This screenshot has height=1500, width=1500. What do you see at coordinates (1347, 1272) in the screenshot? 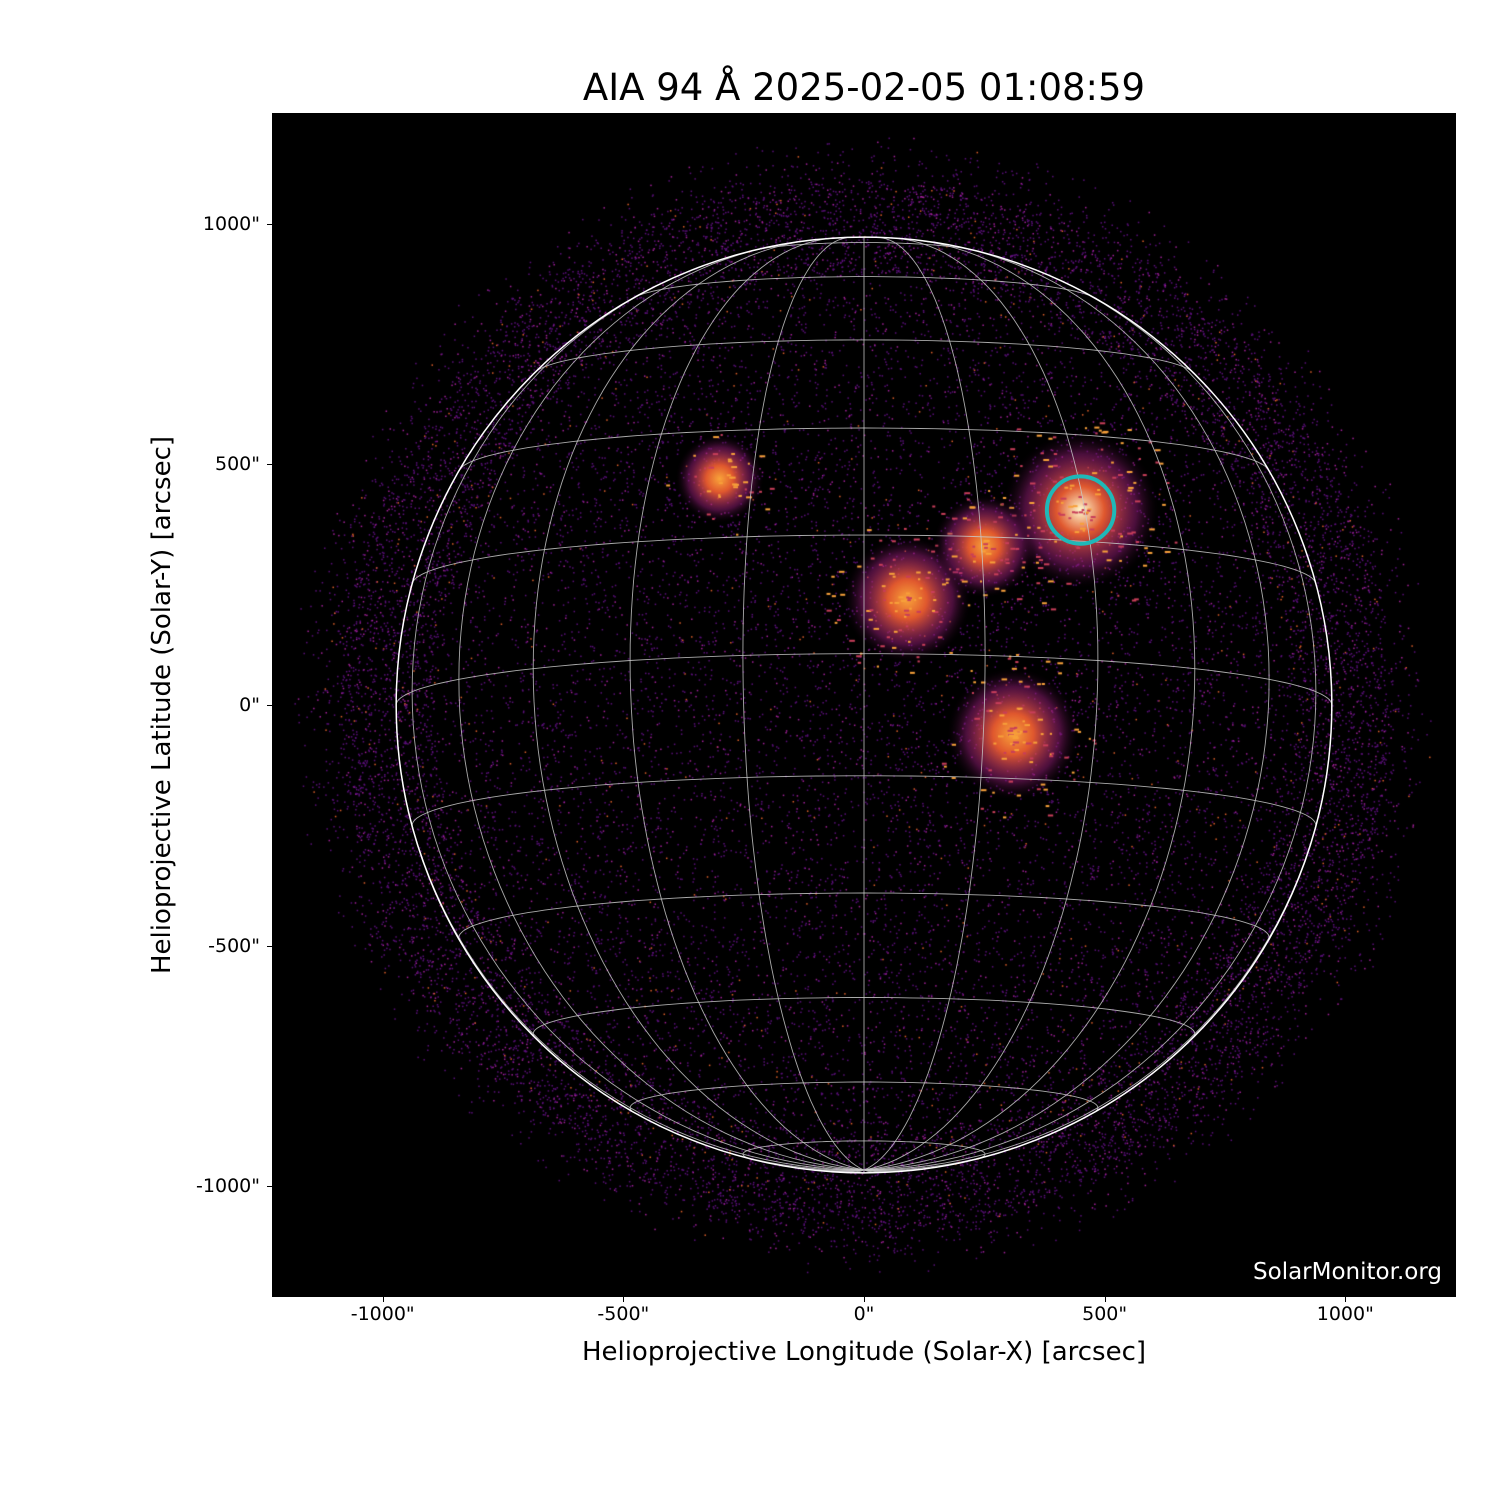
I see `watermark: SolarMonitor.org` at bounding box center [1347, 1272].